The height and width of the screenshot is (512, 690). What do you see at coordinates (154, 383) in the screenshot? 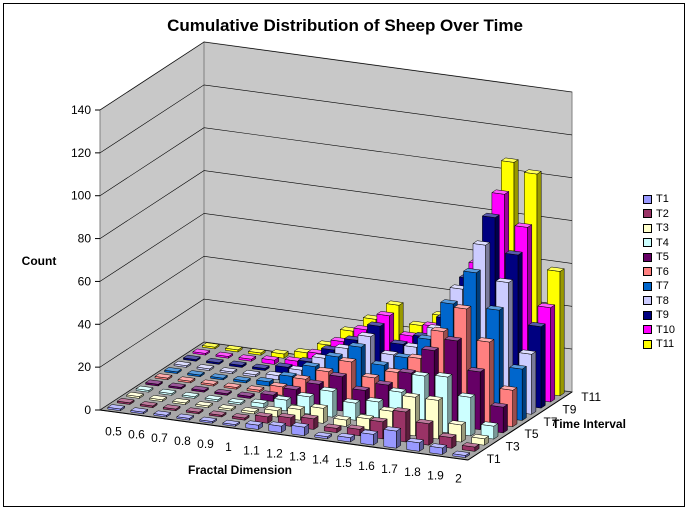
I see `bar-T5-0.5` at bounding box center [154, 383].